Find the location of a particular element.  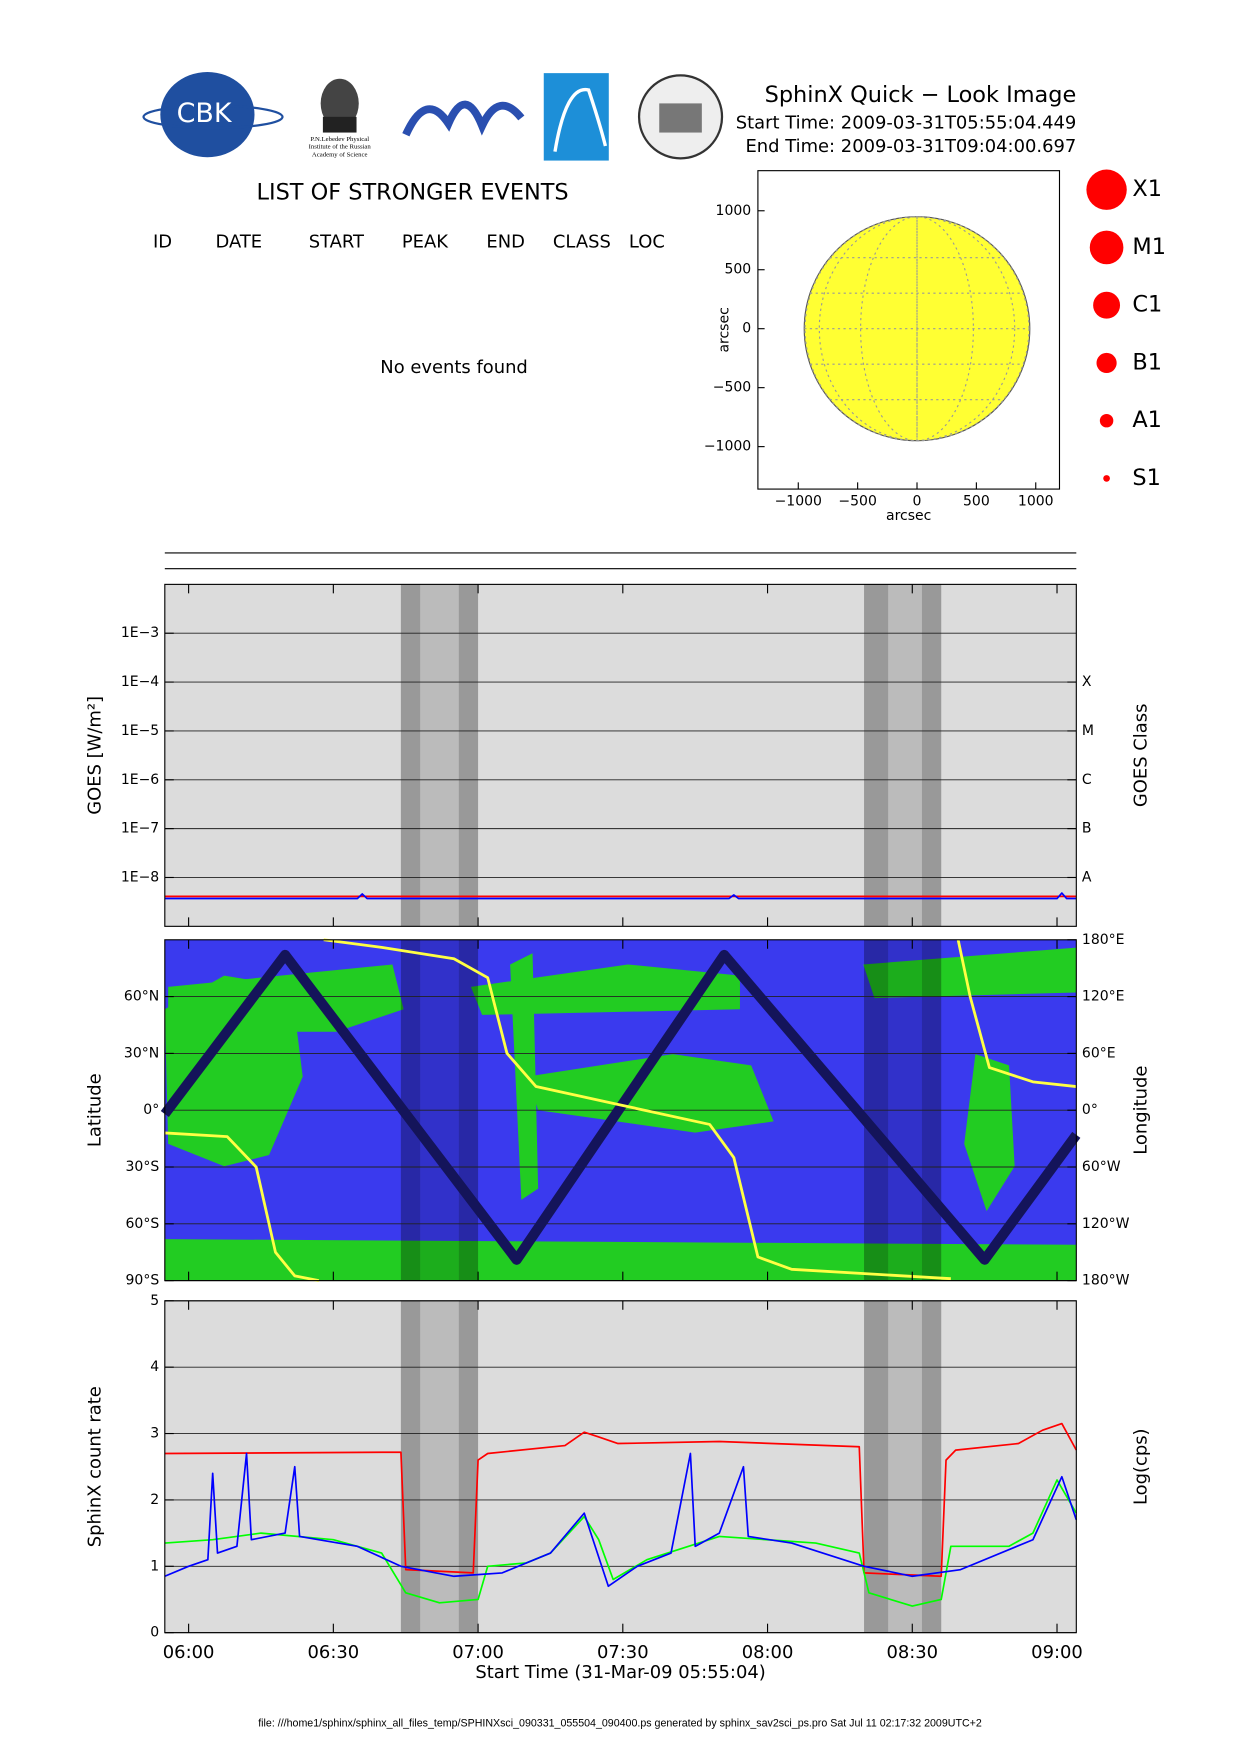

y2-tick-label: 0° is located at coordinates (1090, 1110).